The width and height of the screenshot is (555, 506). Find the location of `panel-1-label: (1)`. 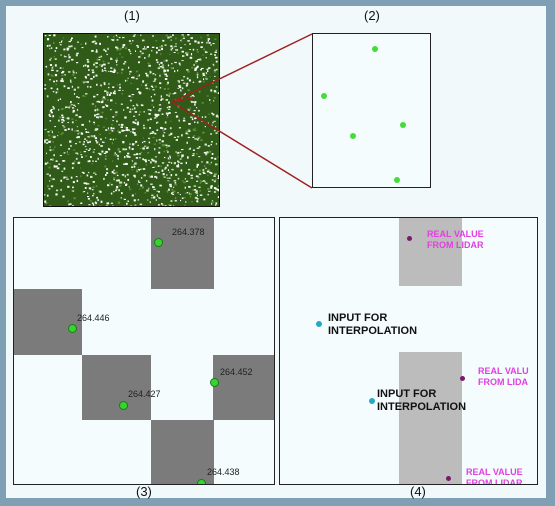

panel-1-label: (1) is located at coordinates (132, 15).